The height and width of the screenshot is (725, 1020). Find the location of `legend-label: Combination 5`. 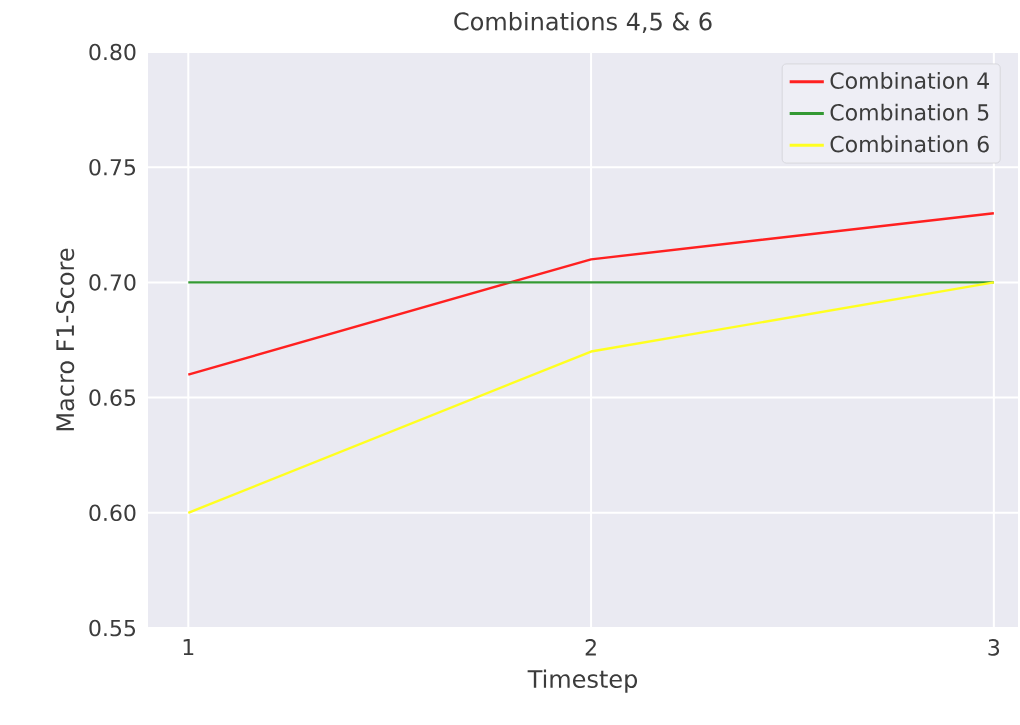

legend-label: Combination 5 is located at coordinates (909, 112).